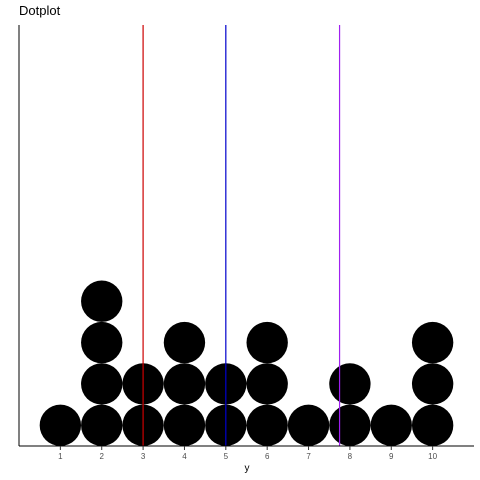 This screenshot has width=480, height=480. I want to click on x-tick-label-6: 6, so click(267, 456).